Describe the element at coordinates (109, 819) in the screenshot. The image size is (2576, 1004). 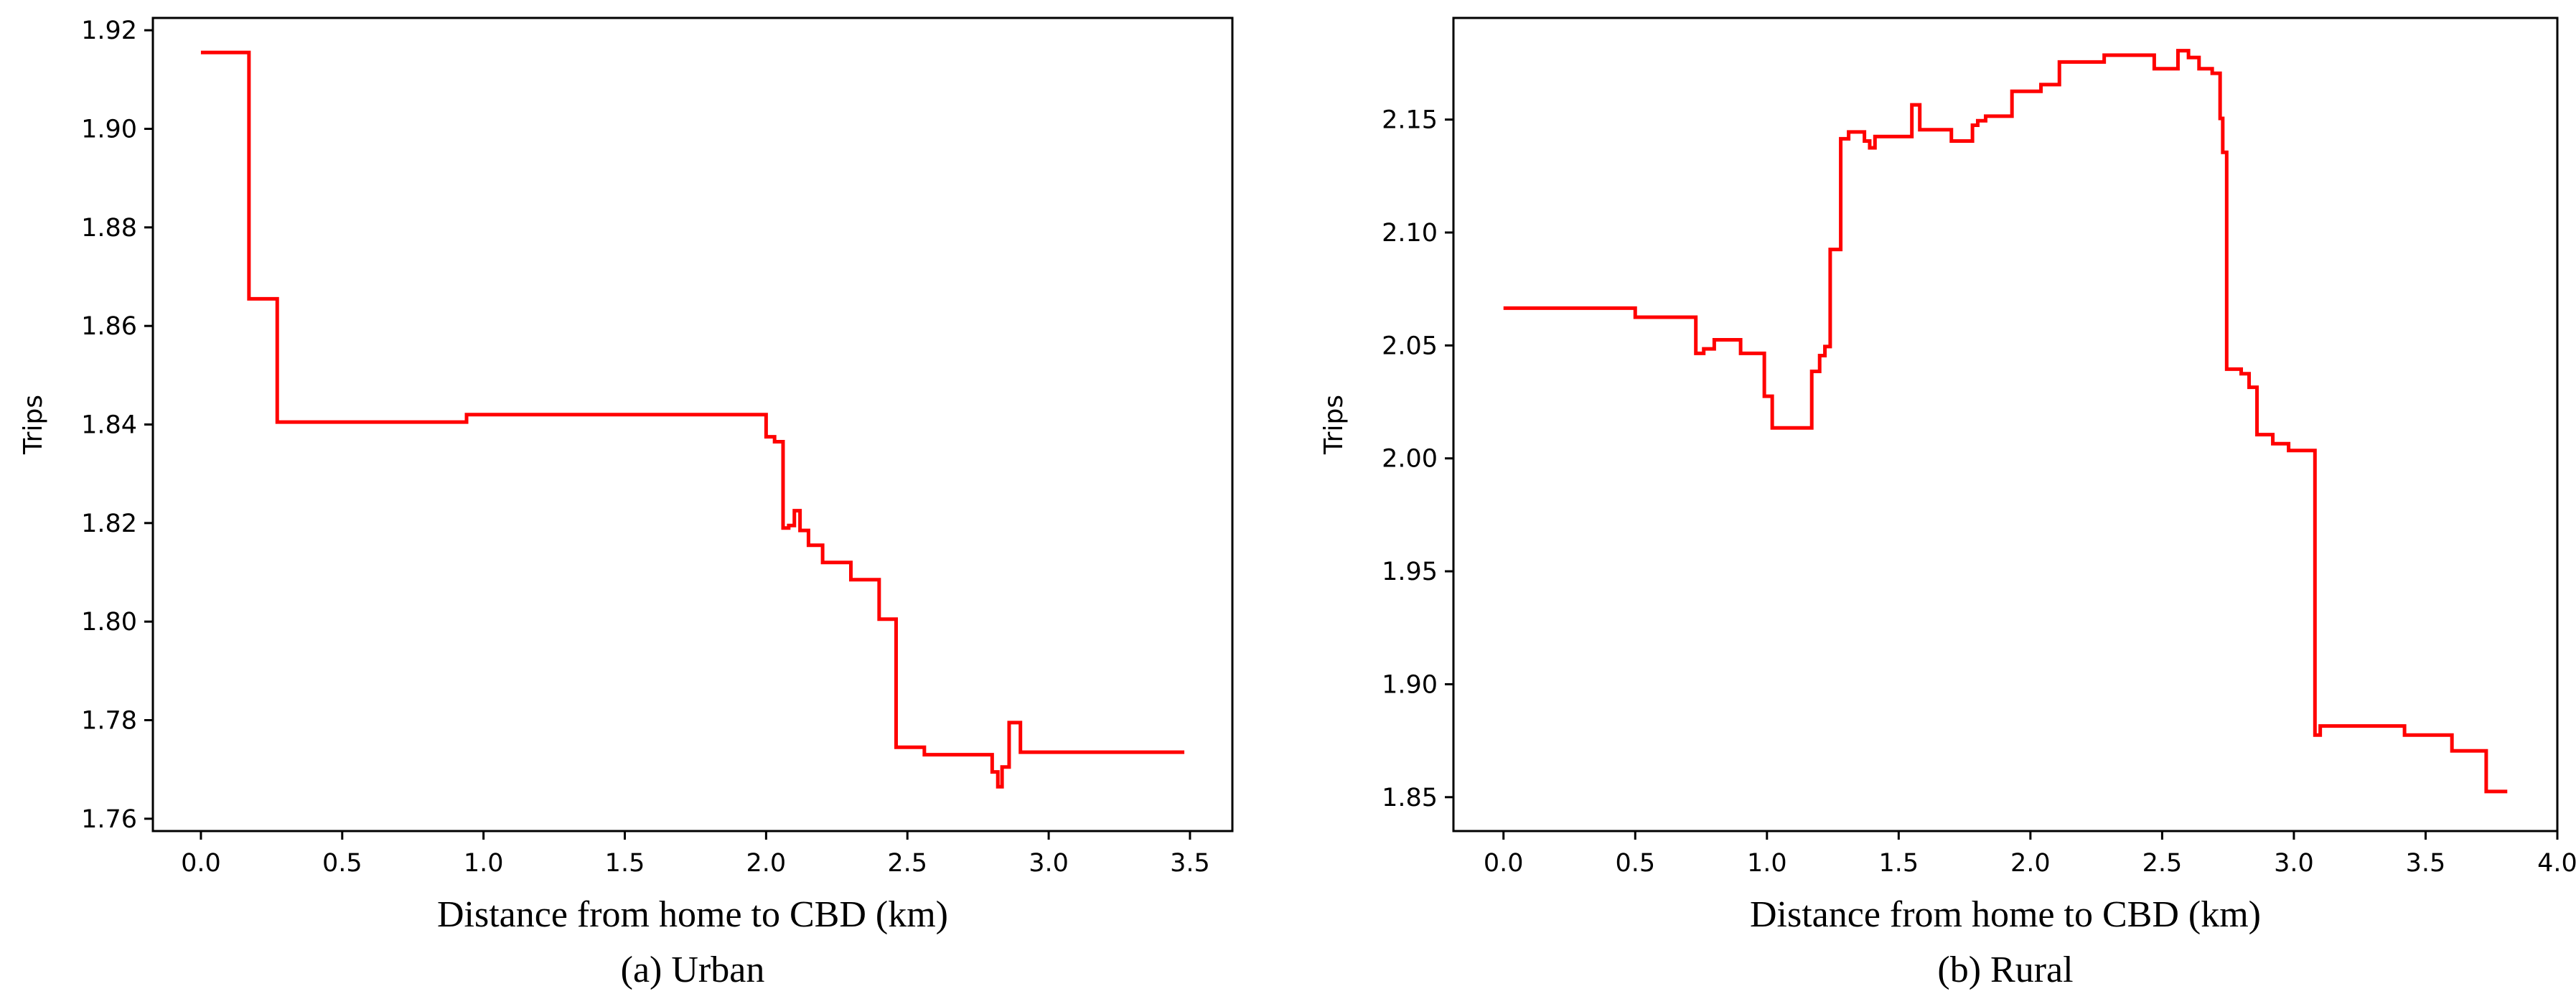
I see `y-tick-label: 1.76` at that location.